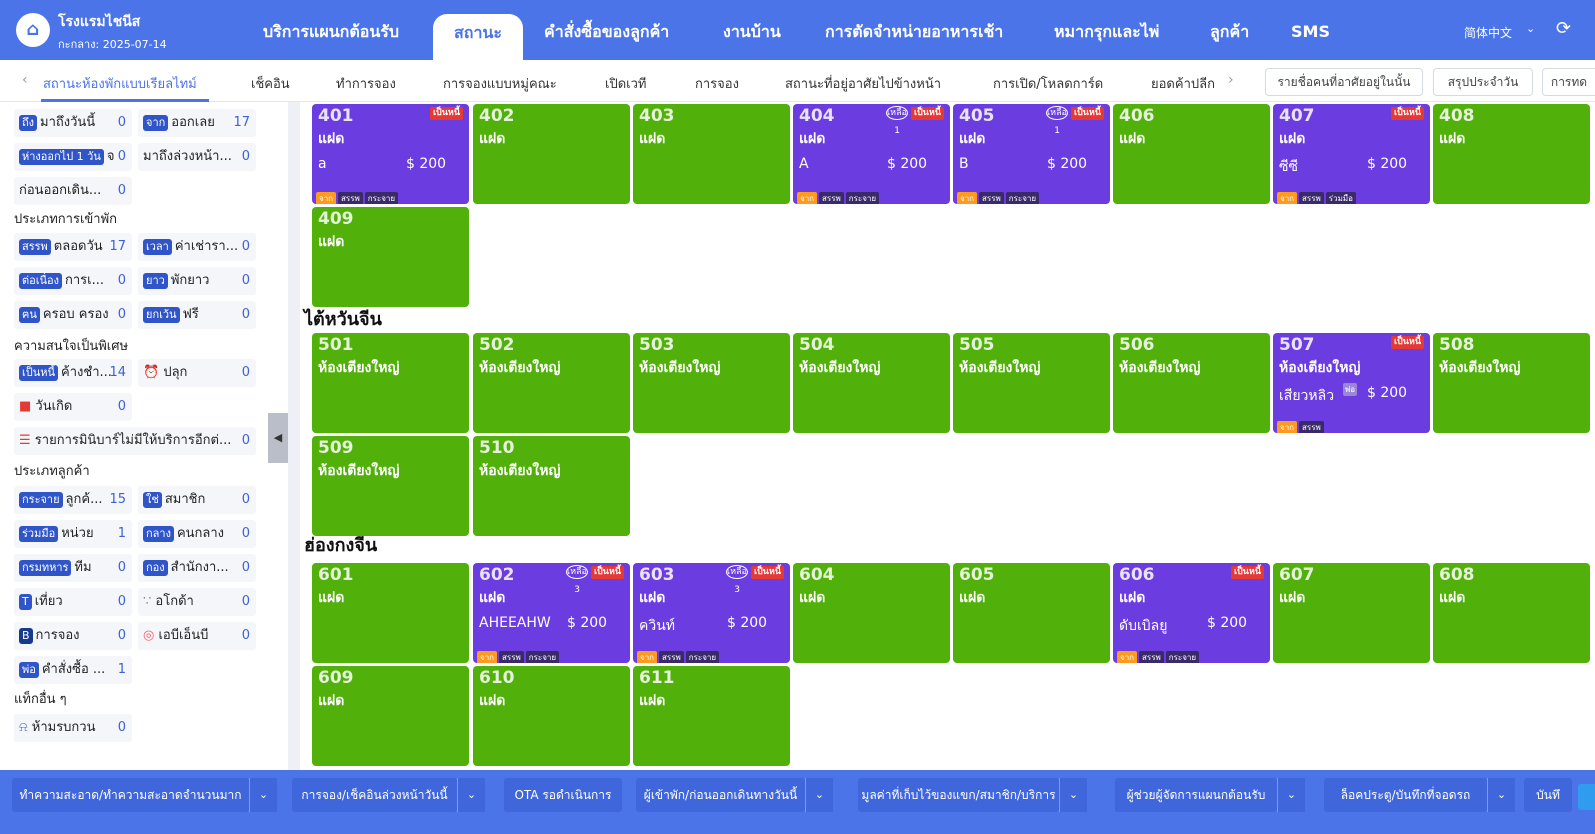  What do you see at coordinates (500, 84) in the screenshot?
I see `tab-group-booking: การจองแบบหมู่คณะ` at bounding box center [500, 84].